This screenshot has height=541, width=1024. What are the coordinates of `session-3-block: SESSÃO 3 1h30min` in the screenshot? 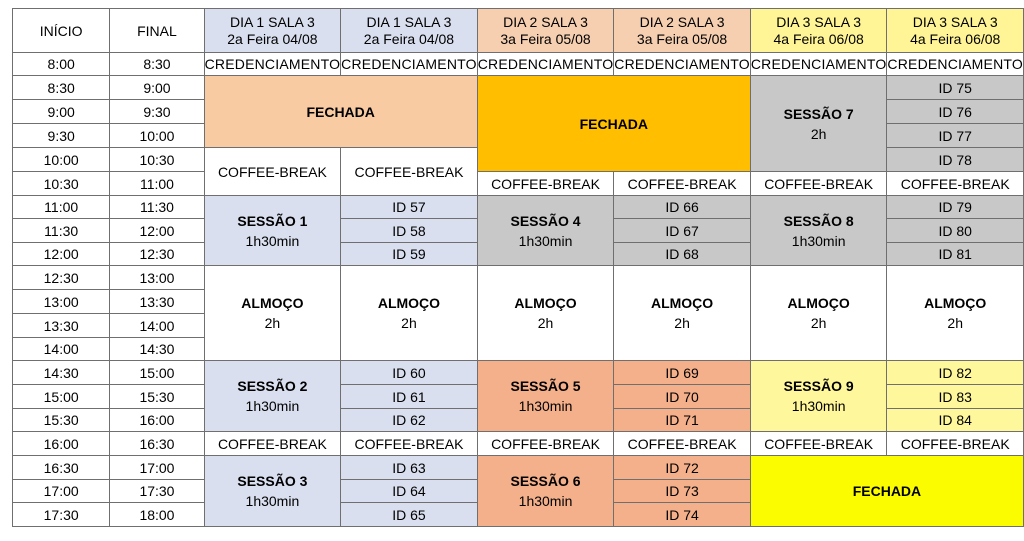 It's located at (272, 491).